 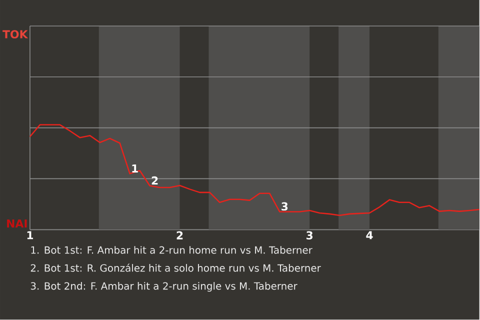 What do you see at coordinates (171, 250) in the screenshot?
I see `text: 1. Bot 1st: F. Ambar hit a 2-run home run vs M. Taberner` at bounding box center [171, 250].